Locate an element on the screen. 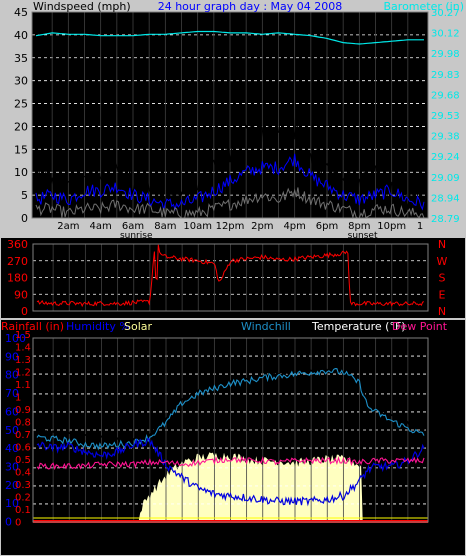  rainfall-tick-label: 1.4 is located at coordinates (23, 348).